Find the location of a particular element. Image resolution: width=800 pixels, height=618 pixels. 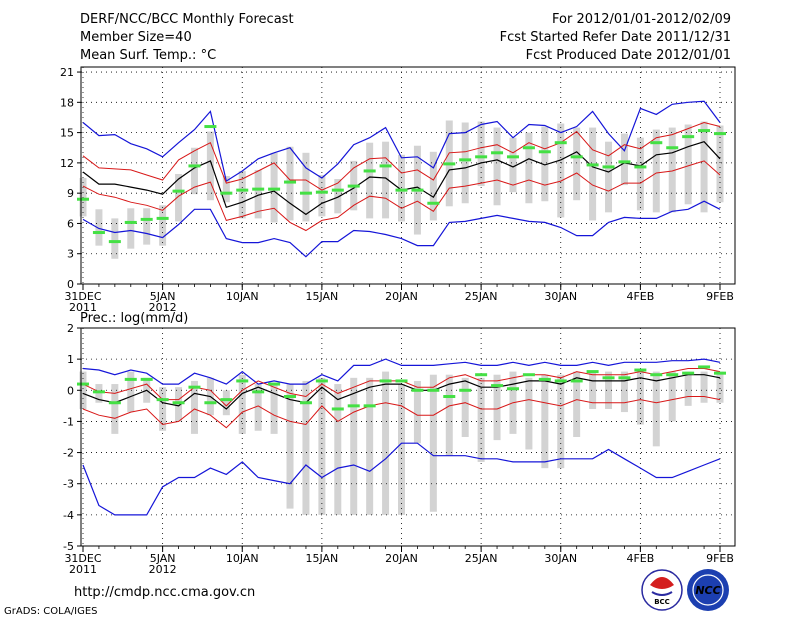

y-tick-label: 2 is located at coordinates (70, 328).